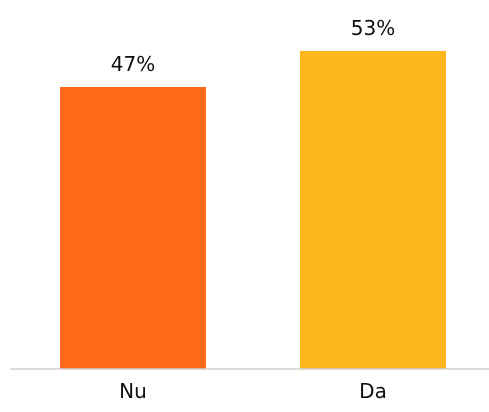  I want to click on data-label-nu: 47%, so click(133, 64).